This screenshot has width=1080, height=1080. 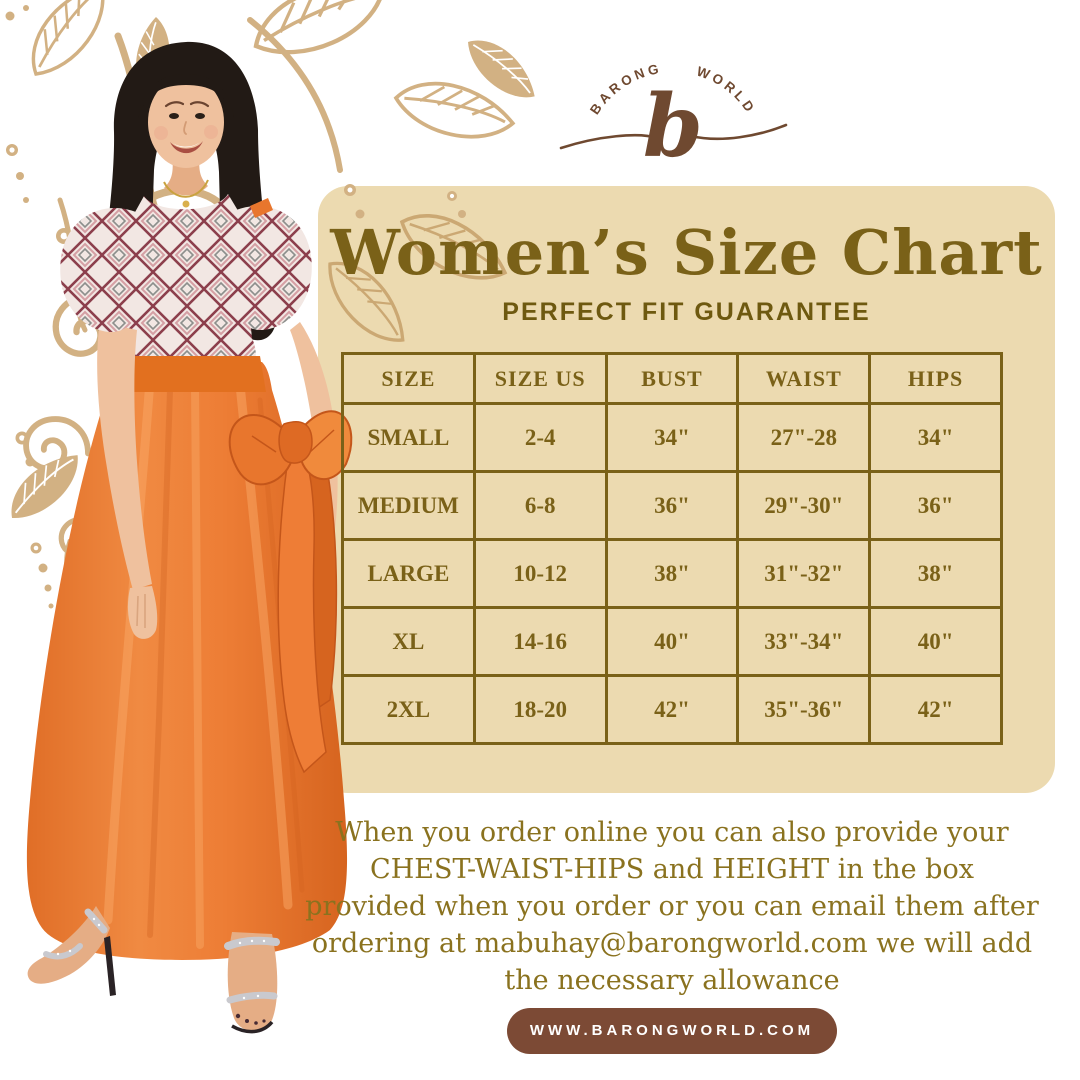 What do you see at coordinates (290, 592) in the screenshot?
I see `model-bow` at bounding box center [290, 592].